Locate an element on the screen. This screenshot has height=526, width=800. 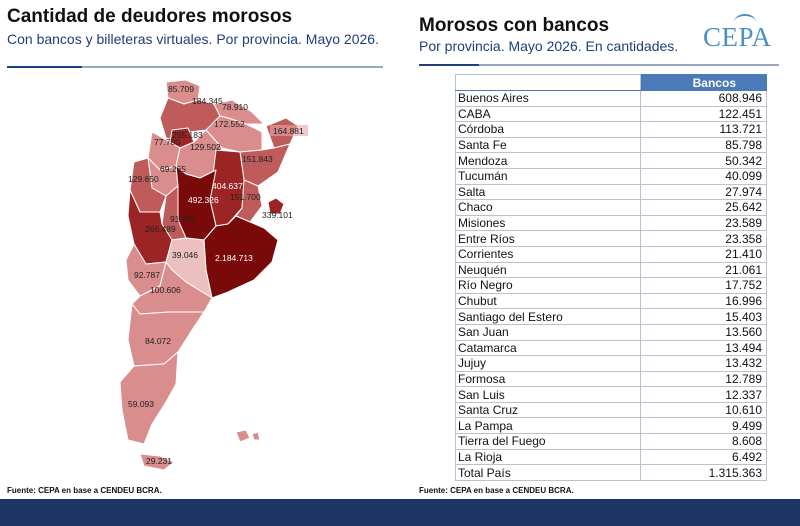
table-row: Neuquén 21.061 is located at coordinates (610, 270).